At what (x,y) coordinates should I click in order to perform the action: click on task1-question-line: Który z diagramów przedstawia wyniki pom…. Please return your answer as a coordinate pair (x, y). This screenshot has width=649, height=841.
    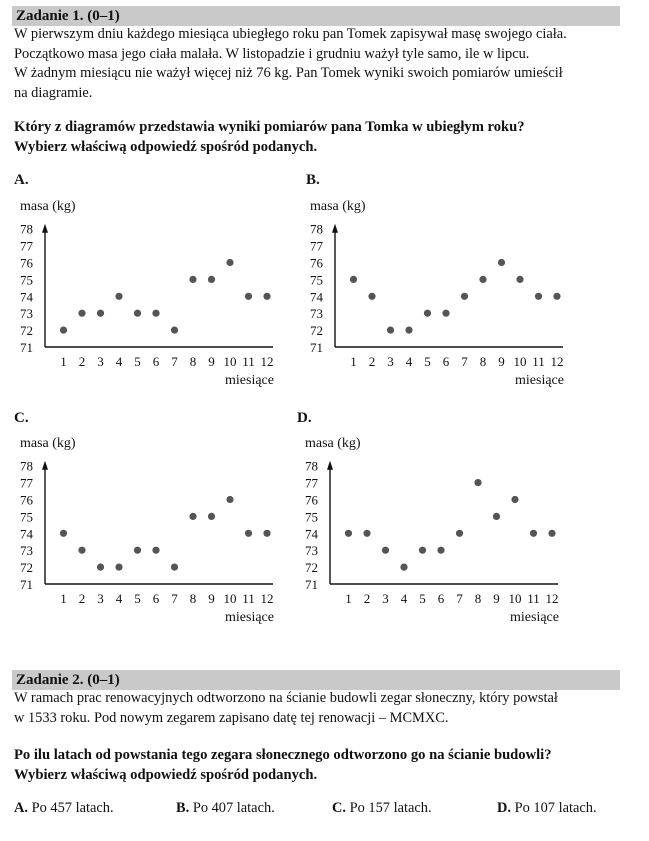
    Looking at the image, I should click on (269, 127).